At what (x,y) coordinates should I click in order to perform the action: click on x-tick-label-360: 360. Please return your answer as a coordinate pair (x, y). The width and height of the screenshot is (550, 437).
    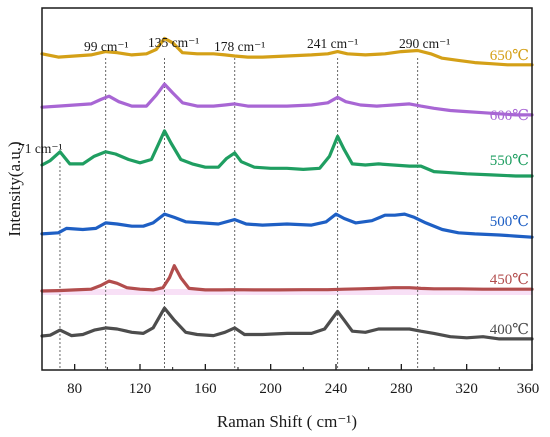
    Looking at the image, I should click on (528, 389).